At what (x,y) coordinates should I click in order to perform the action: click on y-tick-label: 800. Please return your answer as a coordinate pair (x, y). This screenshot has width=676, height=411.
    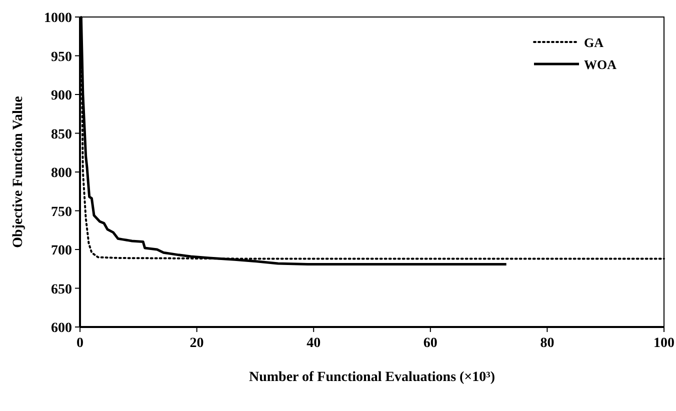
    Looking at the image, I should click on (61, 173).